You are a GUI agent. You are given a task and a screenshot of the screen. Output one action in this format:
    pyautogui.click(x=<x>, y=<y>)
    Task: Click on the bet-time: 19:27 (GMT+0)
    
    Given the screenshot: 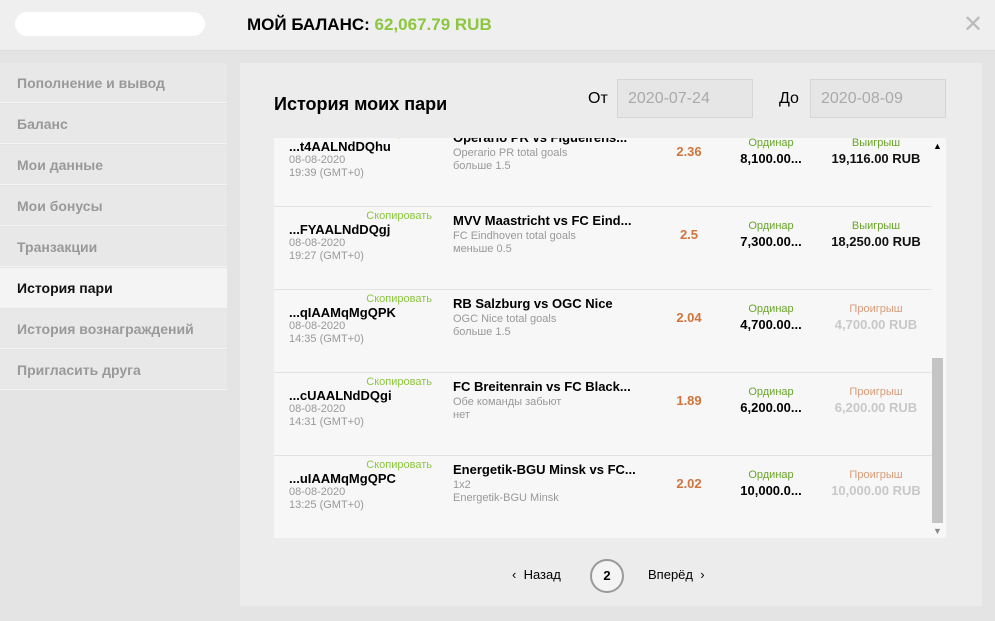 What is the action you would take?
    pyautogui.click(x=326, y=256)
    